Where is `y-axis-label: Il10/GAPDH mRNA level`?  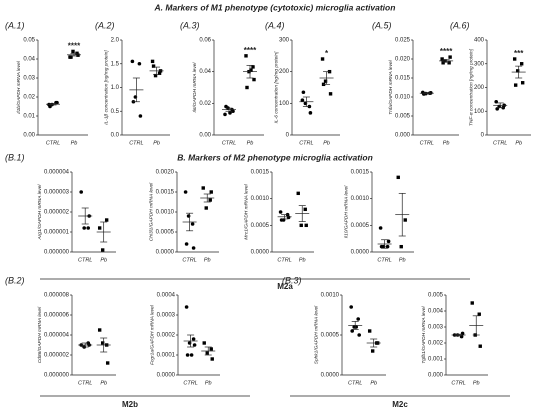 y-axis-label: Il10/GAPDH mRNA level is located at coordinates (346, 212).